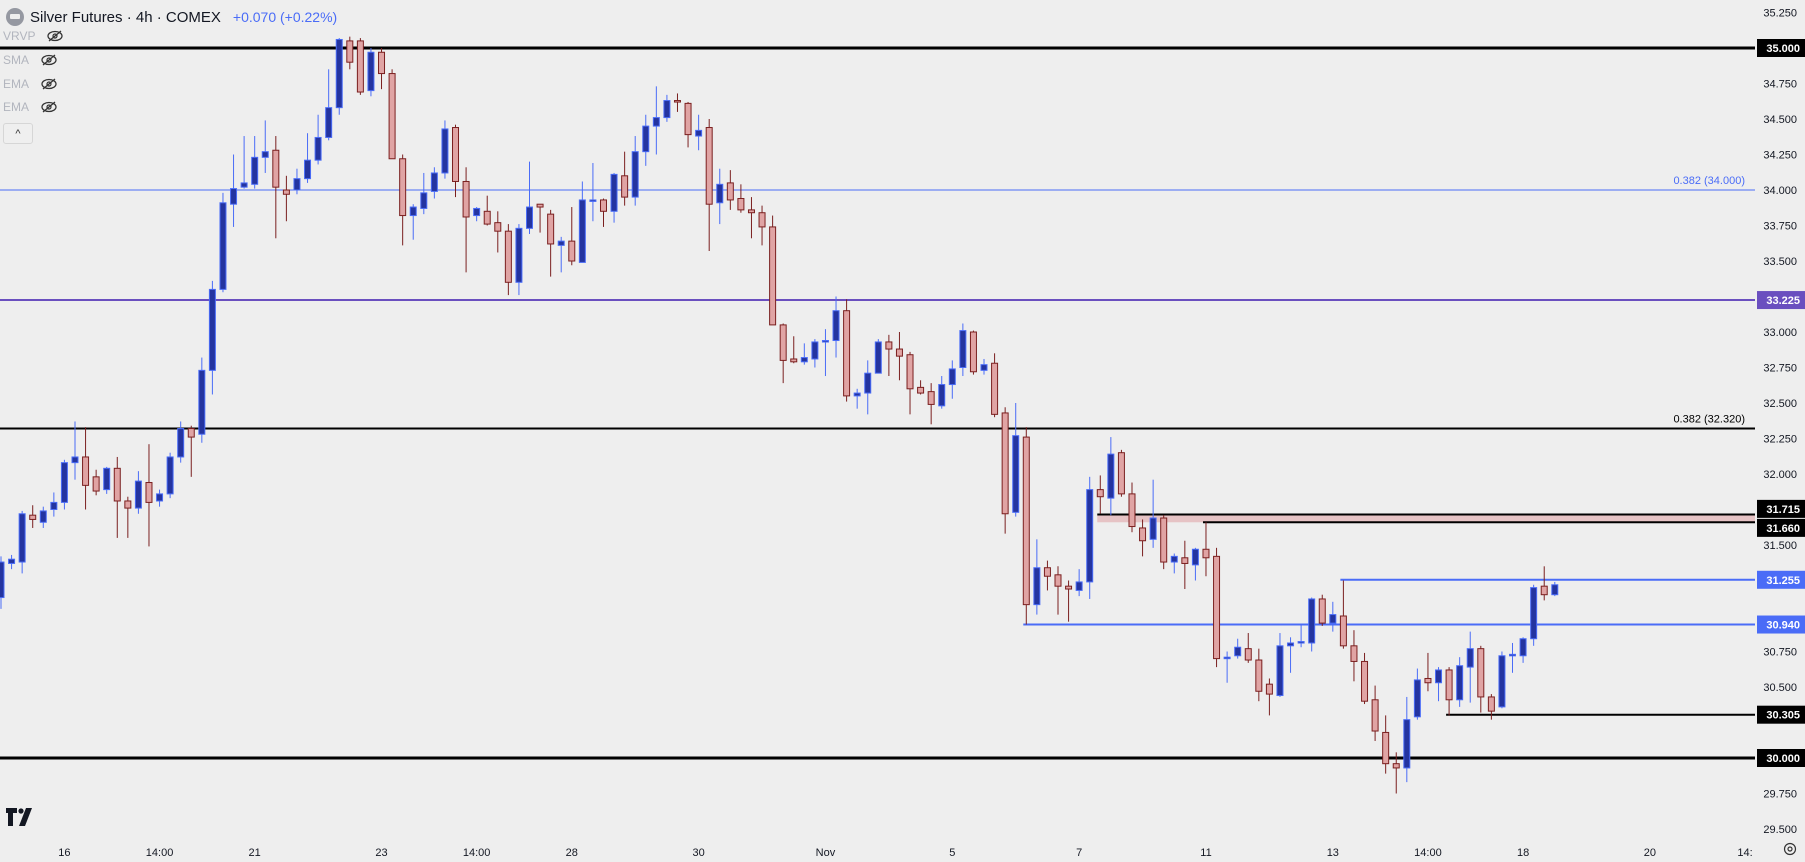  What do you see at coordinates (125, 17) in the screenshot?
I see `symbol-title: Silver Futures · 4h · COMEX` at bounding box center [125, 17].